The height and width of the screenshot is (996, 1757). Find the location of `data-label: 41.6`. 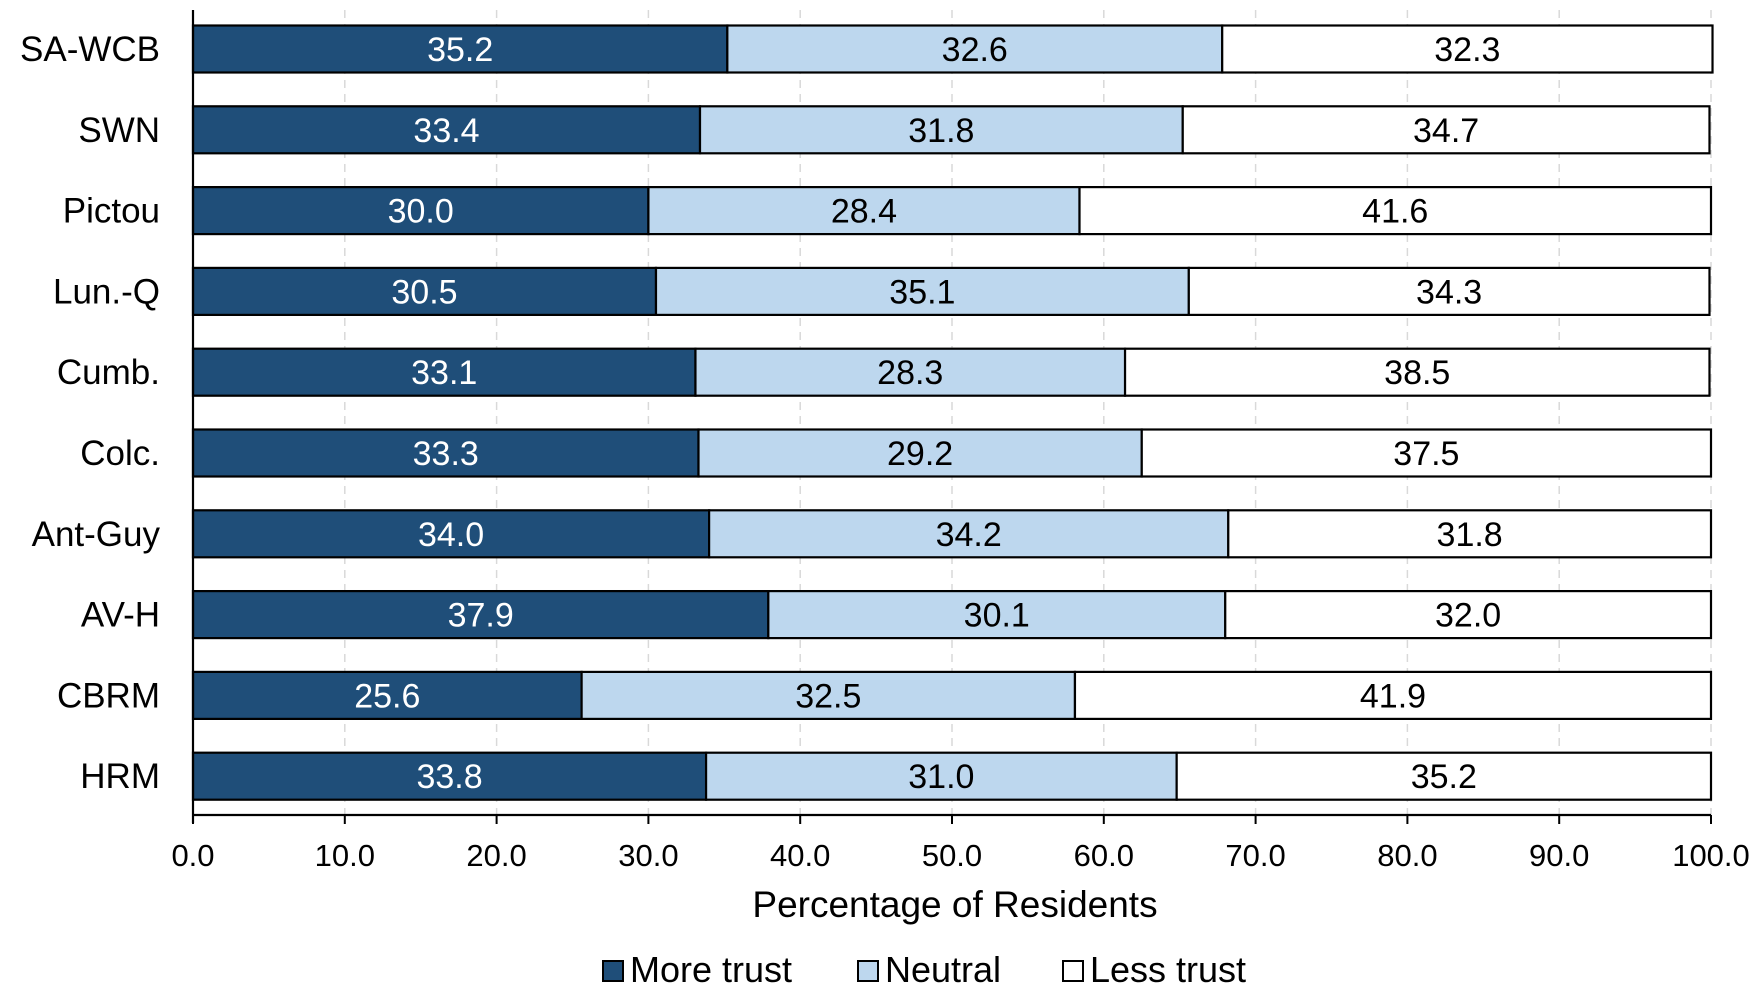

data-label: 41.6 is located at coordinates (1395, 212).